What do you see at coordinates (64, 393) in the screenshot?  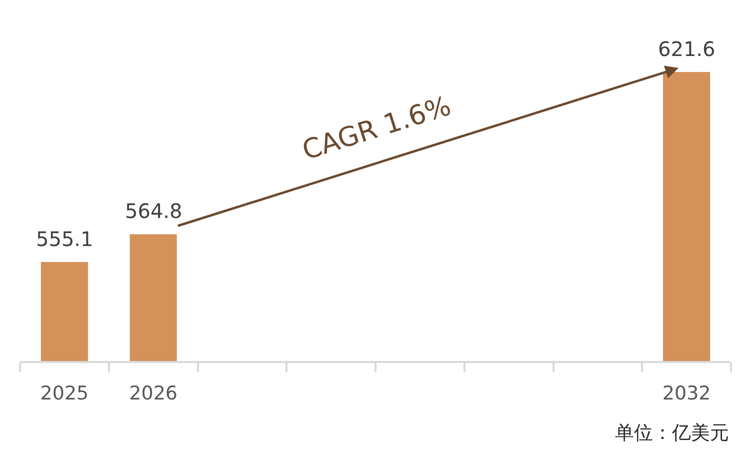 I see `x-tick-label: 2025` at bounding box center [64, 393].